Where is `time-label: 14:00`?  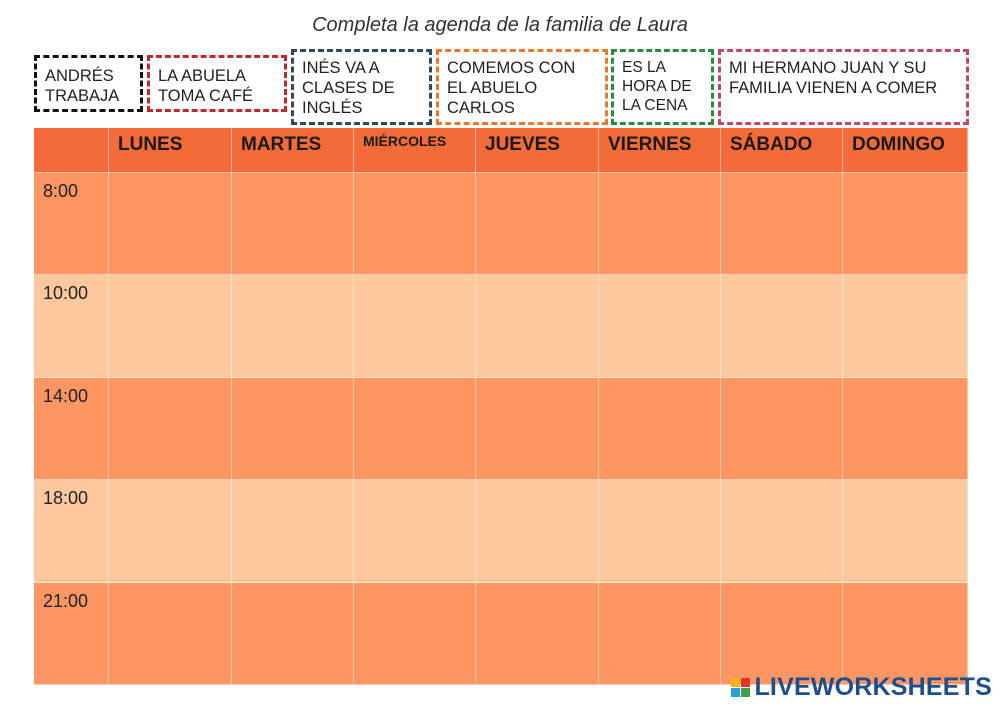
time-label: 14:00 is located at coordinates (71, 429).